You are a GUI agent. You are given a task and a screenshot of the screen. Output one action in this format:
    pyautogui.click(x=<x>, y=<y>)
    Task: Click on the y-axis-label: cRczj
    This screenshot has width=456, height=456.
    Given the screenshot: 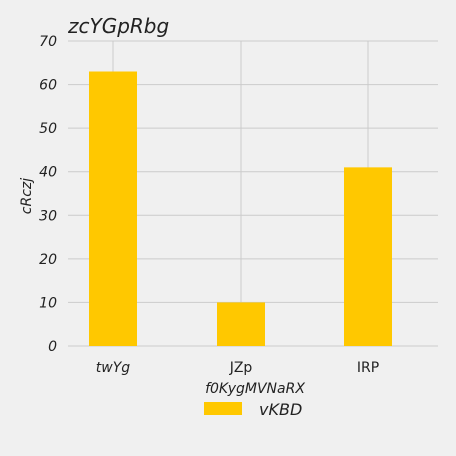 What is the action you would take?
    pyautogui.click(x=27, y=196)
    